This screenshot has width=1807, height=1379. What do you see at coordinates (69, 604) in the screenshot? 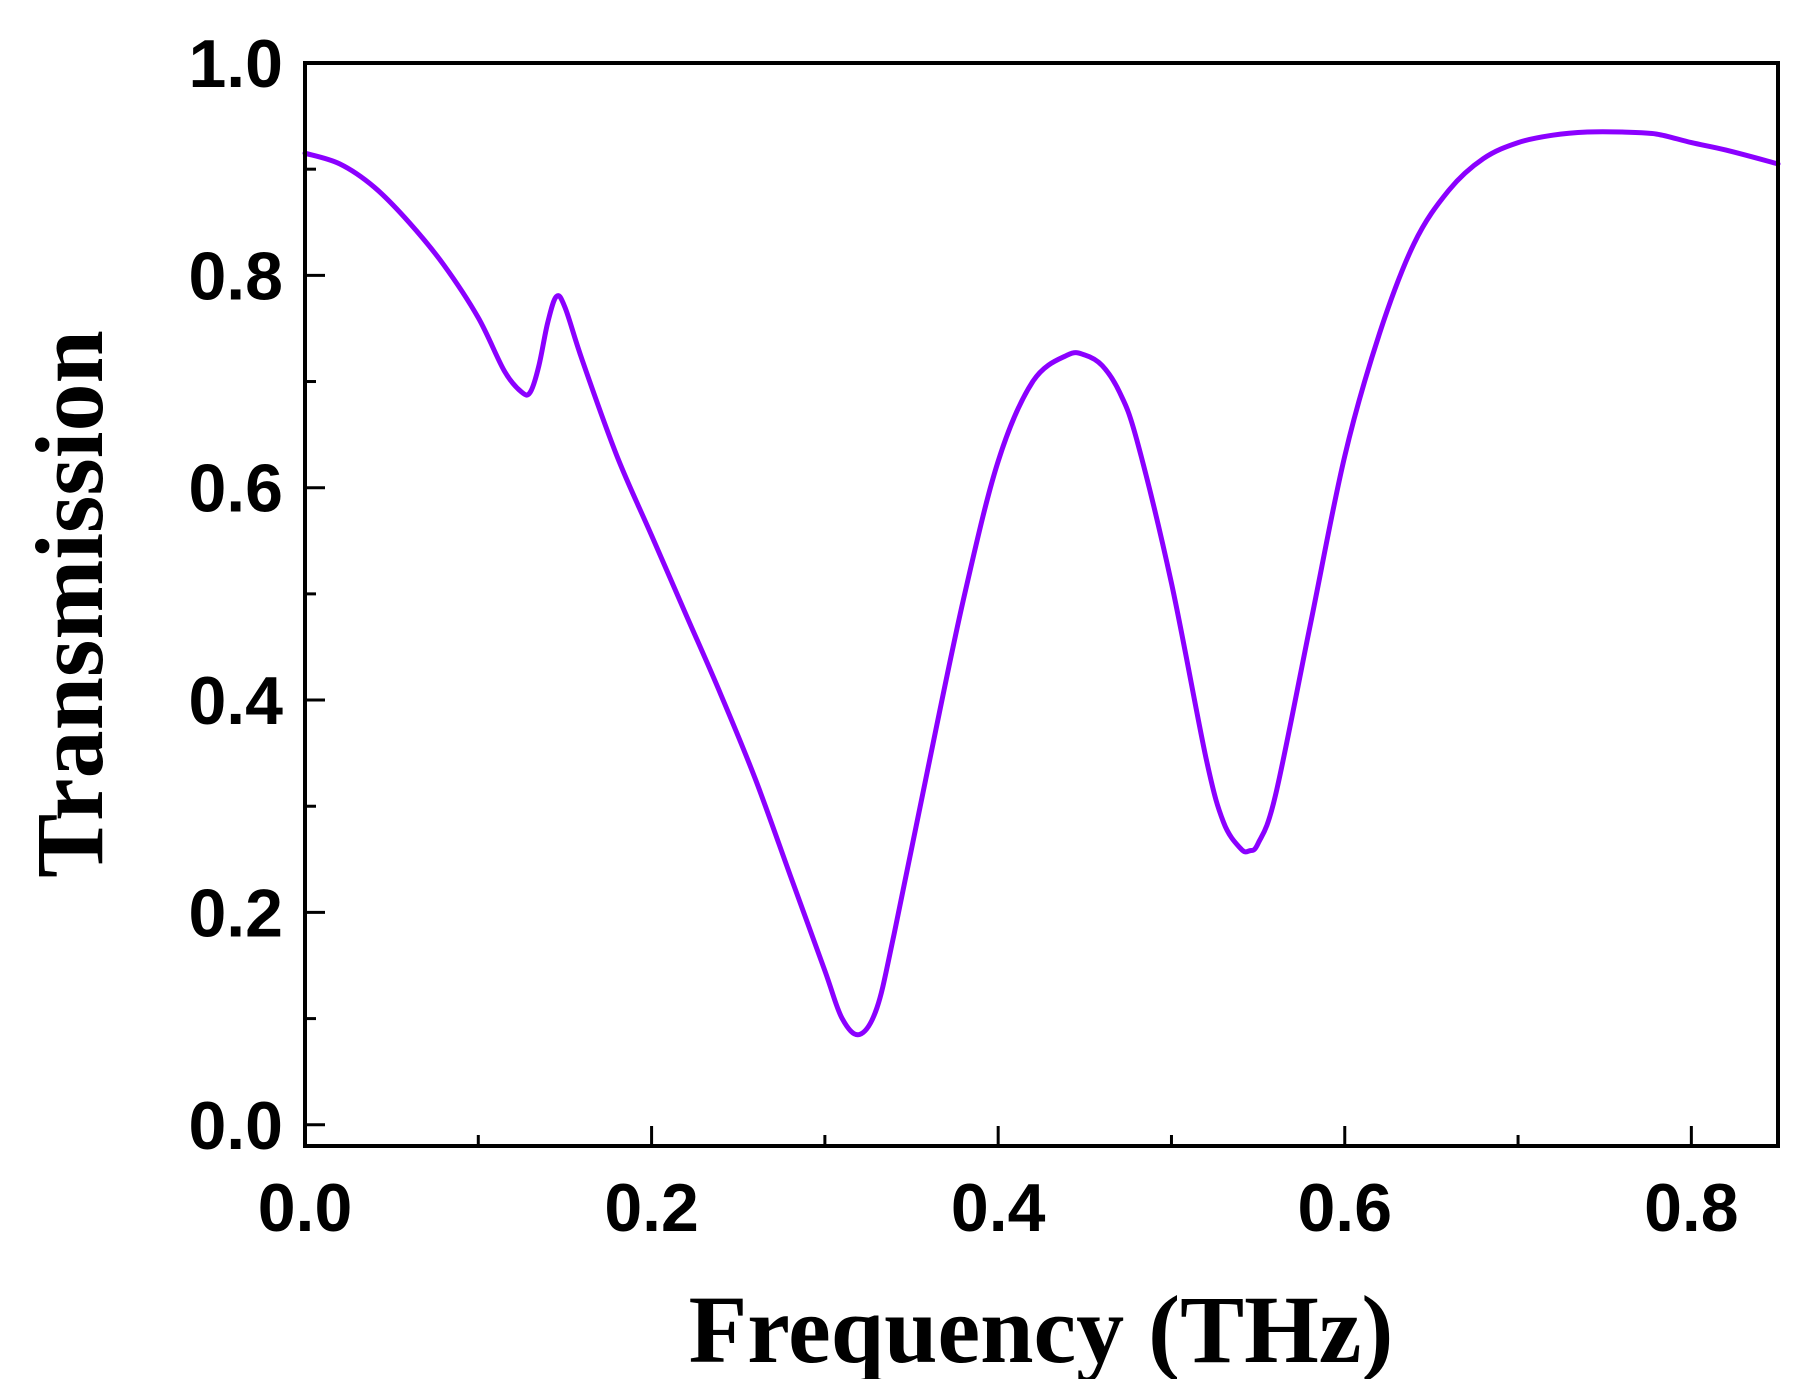
I see `y-axis-title: Transmission` at bounding box center [69, 604].